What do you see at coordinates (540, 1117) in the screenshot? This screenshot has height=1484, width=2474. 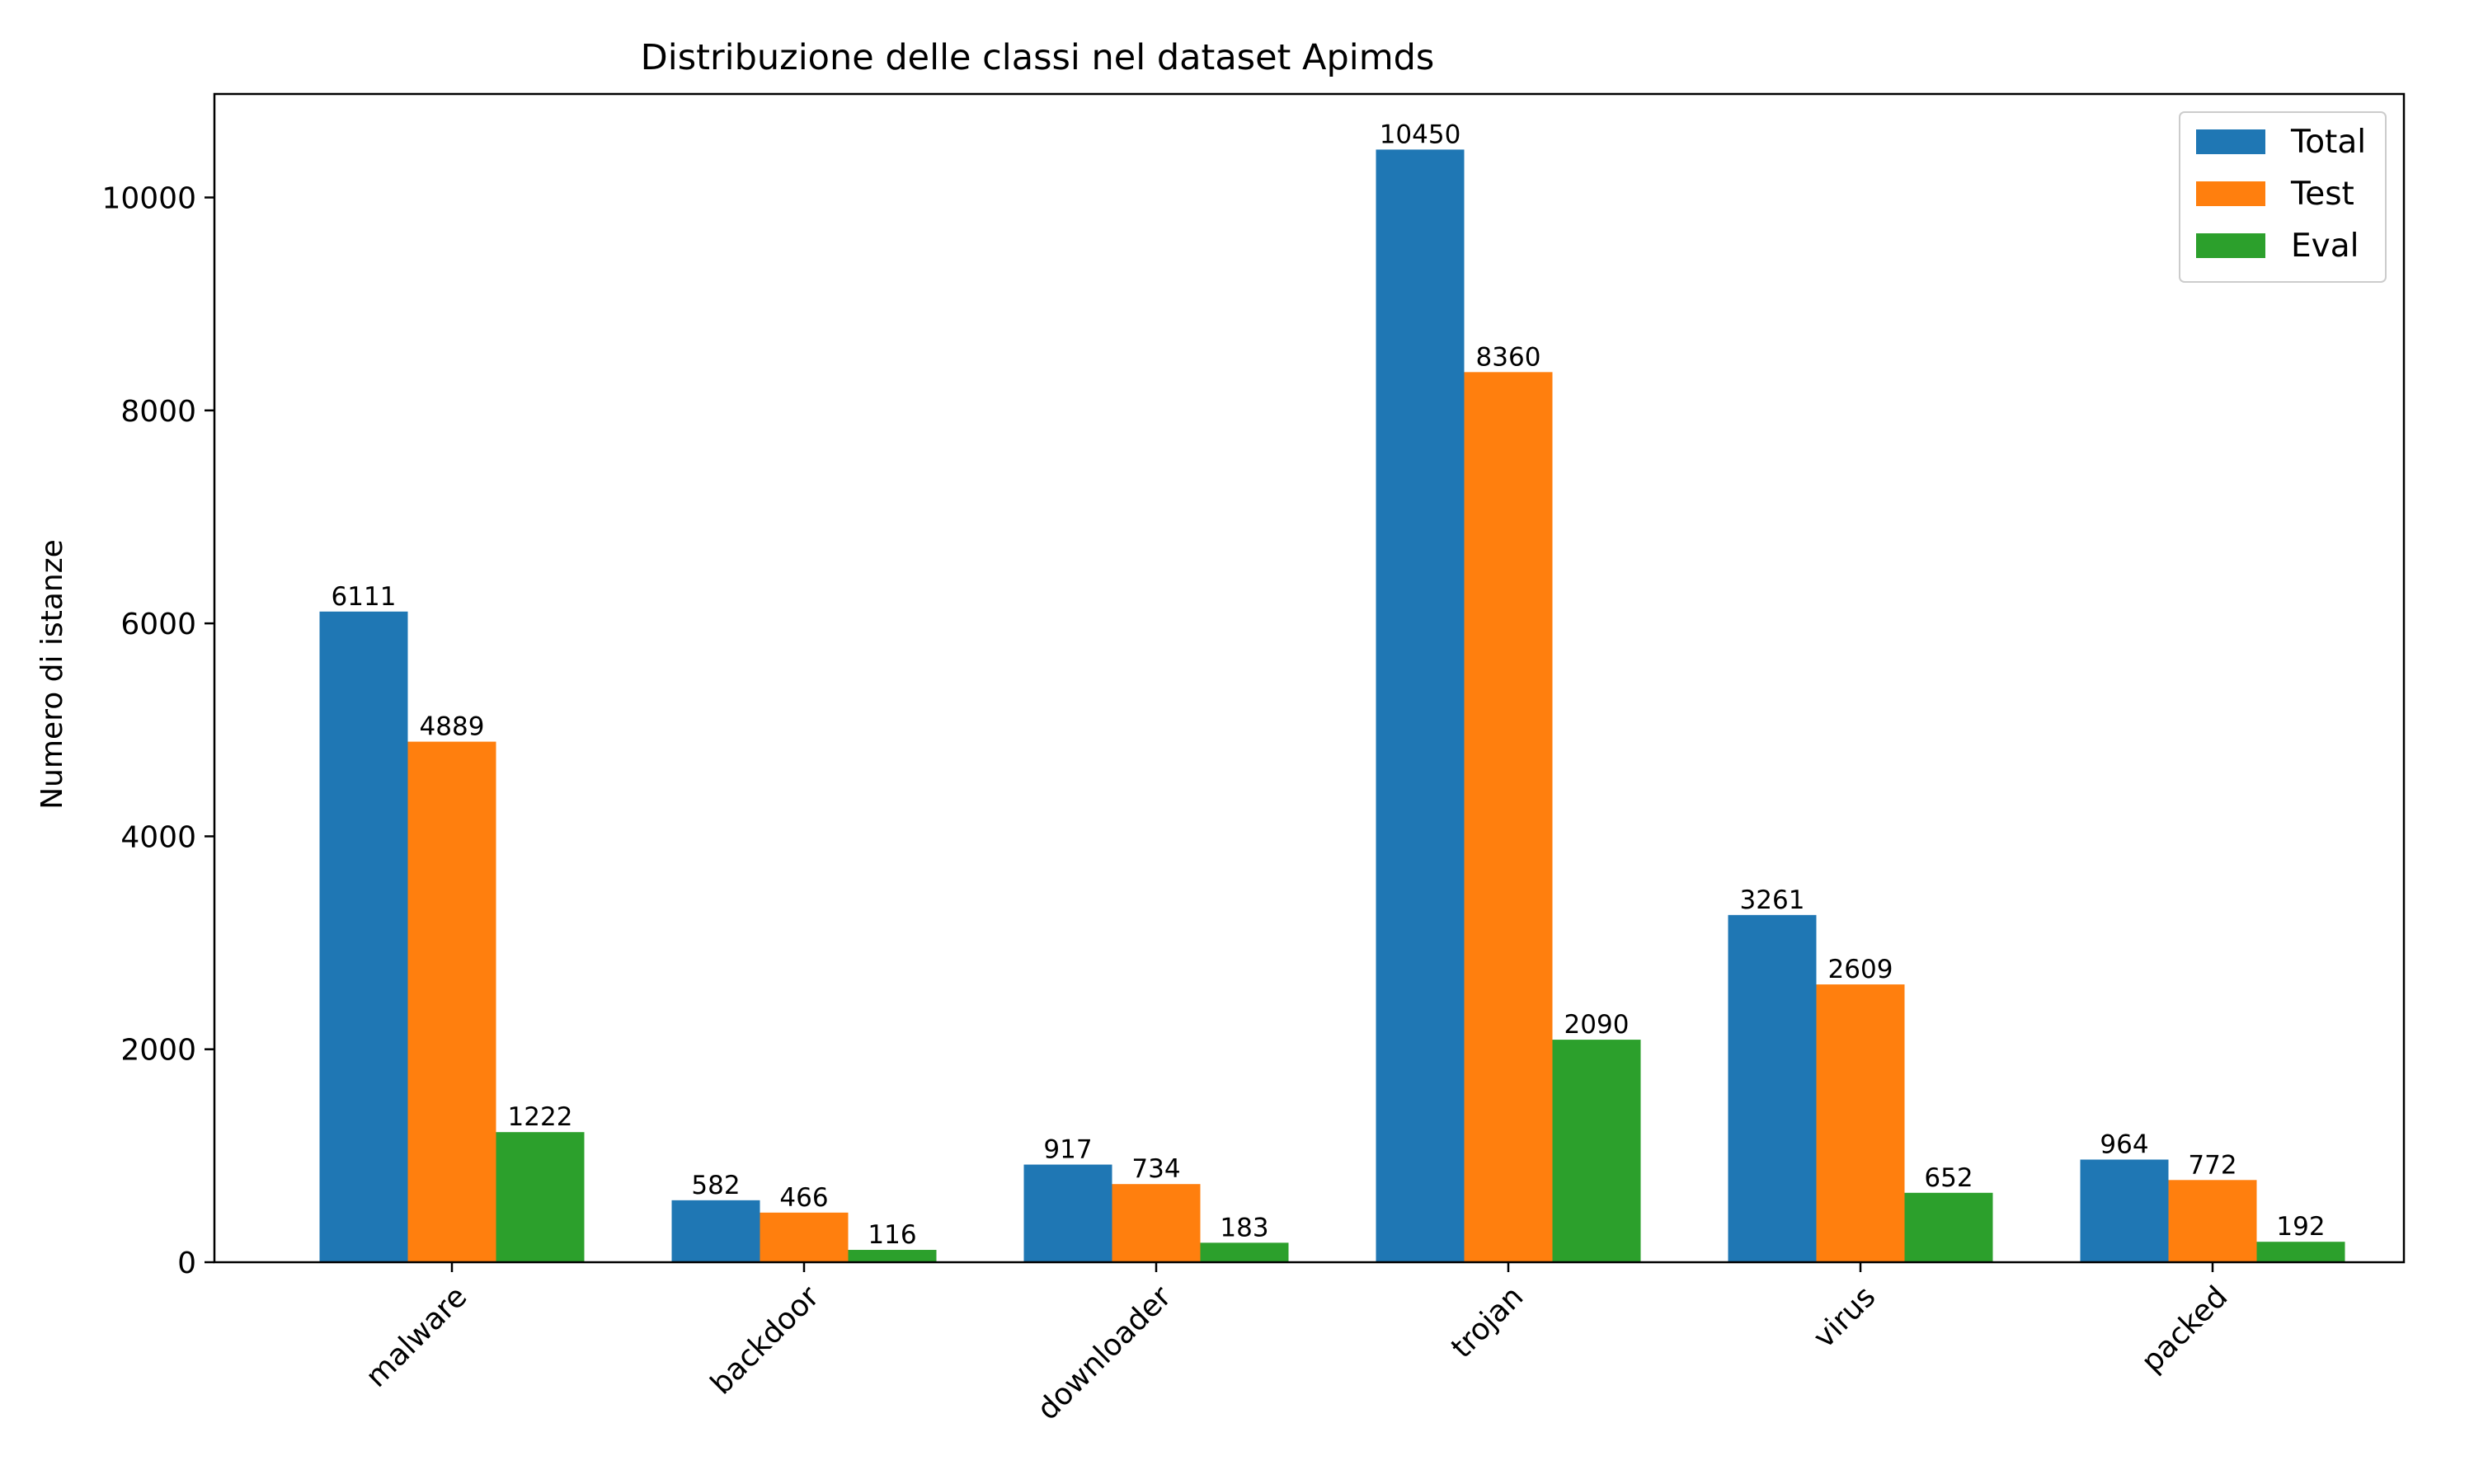 I see `bar-value-label: 1222` at bounding box center [540, 1117].